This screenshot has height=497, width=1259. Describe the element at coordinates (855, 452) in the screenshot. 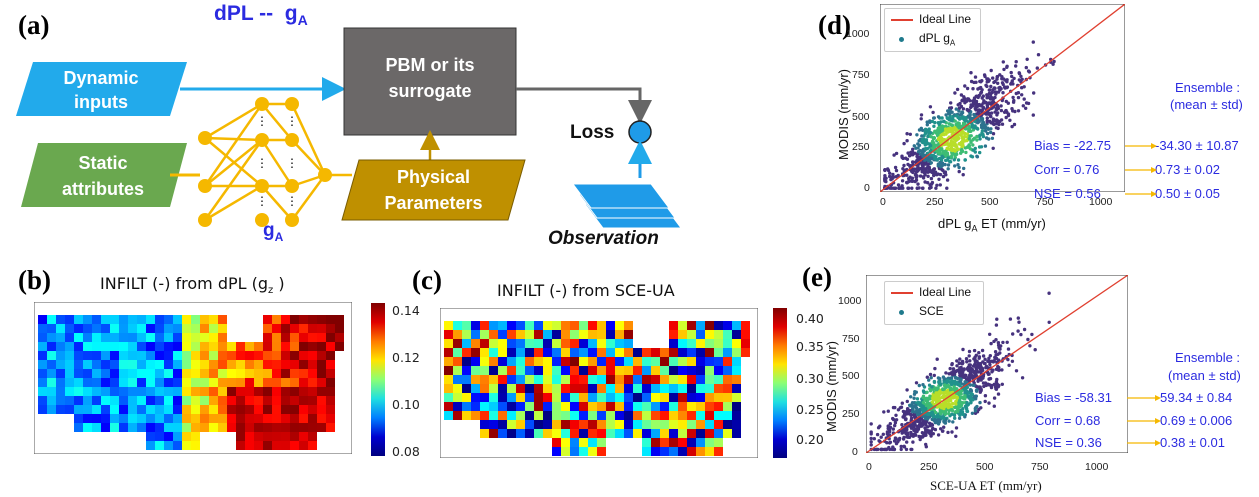

I see `y-tick: 0` at that location.